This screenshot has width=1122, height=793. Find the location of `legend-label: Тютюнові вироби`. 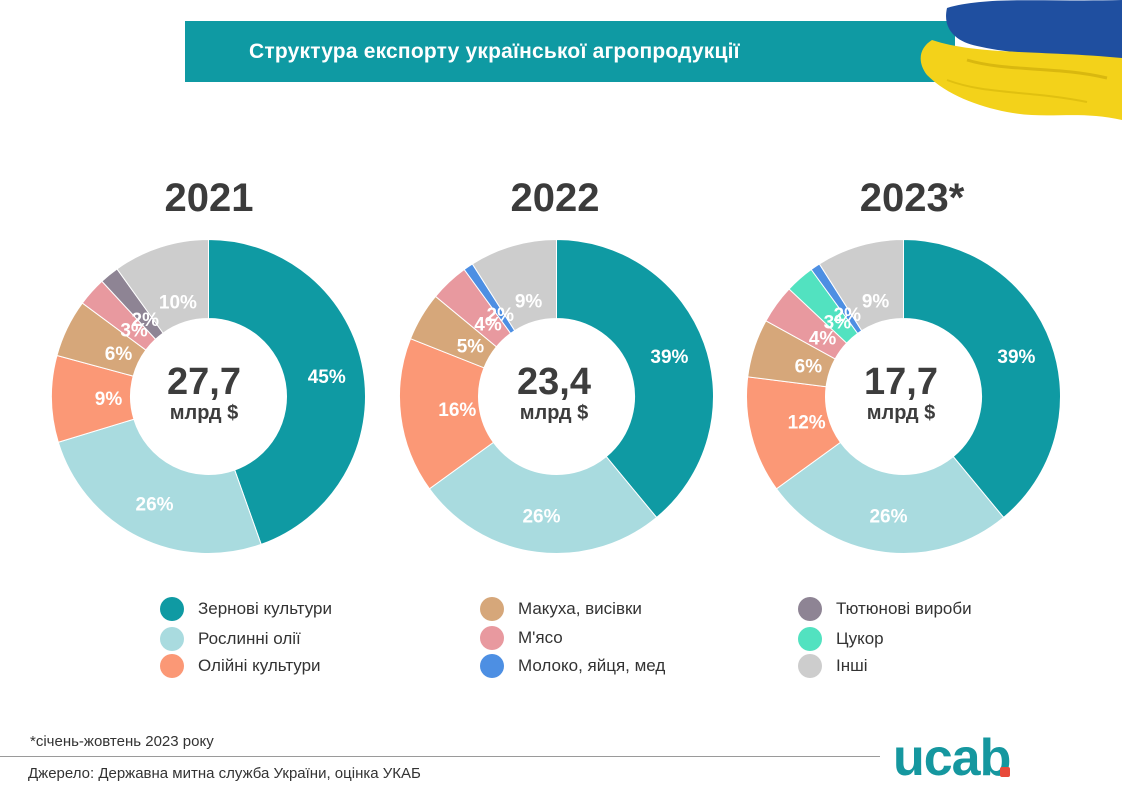

legend-label: Тютюнові вироби is located at coordinates (904, 608).